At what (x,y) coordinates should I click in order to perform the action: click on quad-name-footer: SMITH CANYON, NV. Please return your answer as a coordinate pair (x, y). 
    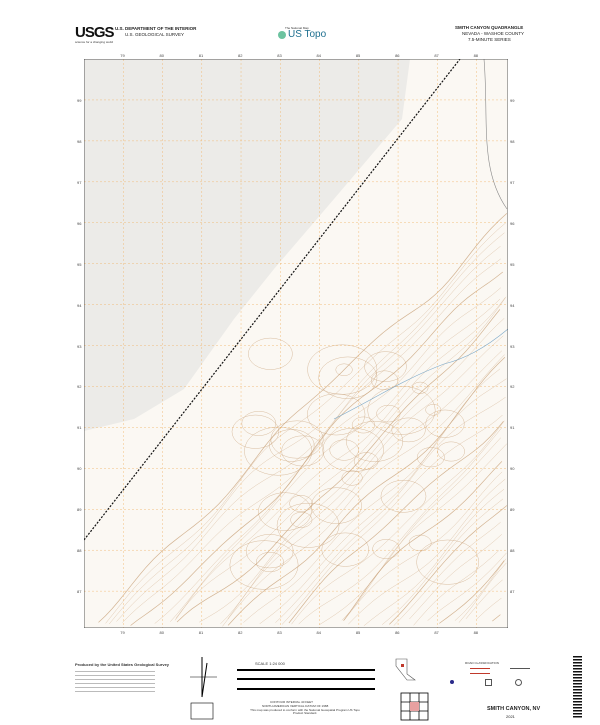
    Looking at the image, I should click on (514, 709).